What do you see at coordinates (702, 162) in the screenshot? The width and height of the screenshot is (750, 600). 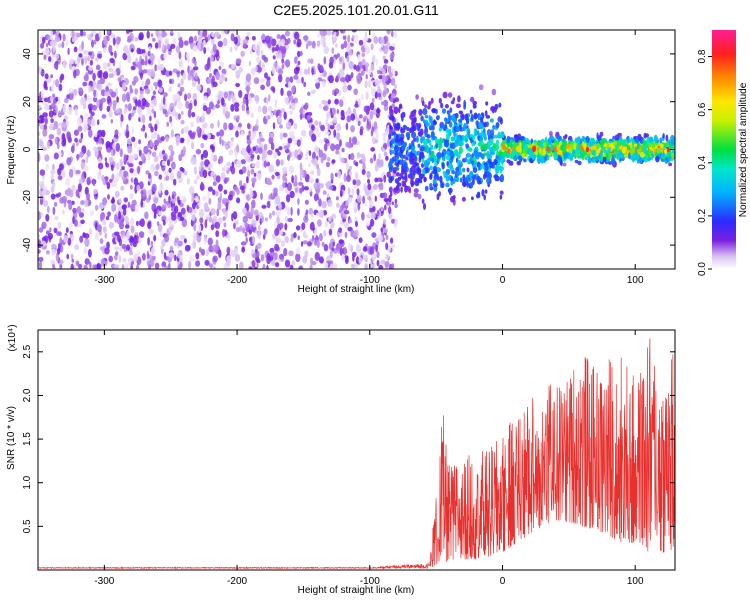 I see `colorbar-tick-label: 0.4` at bounding box center [702, 162].